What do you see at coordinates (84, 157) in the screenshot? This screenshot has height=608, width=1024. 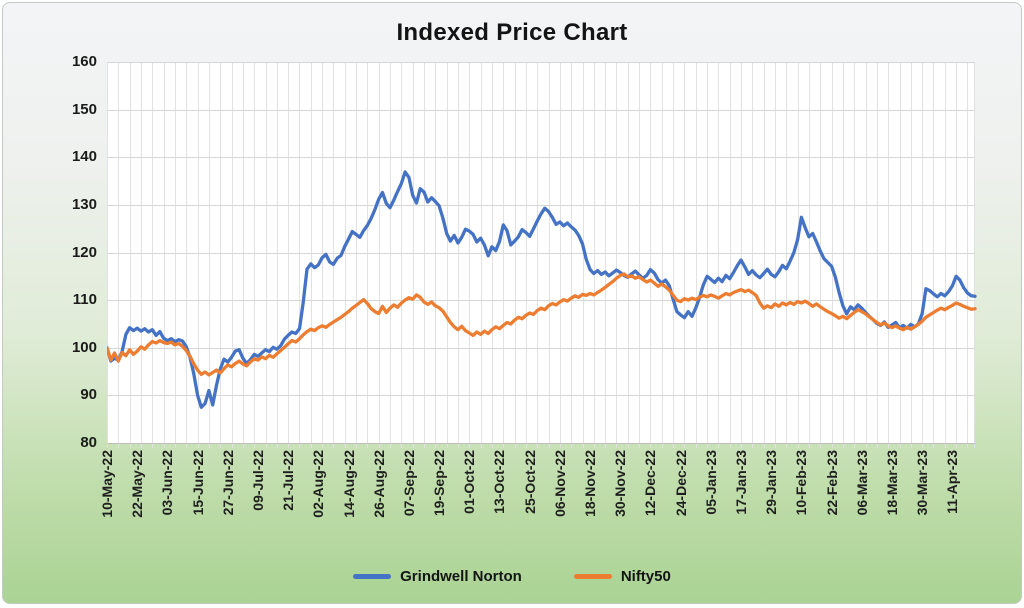 I see `y-axis-tick-label: 140` at bounding box center [84, 157].